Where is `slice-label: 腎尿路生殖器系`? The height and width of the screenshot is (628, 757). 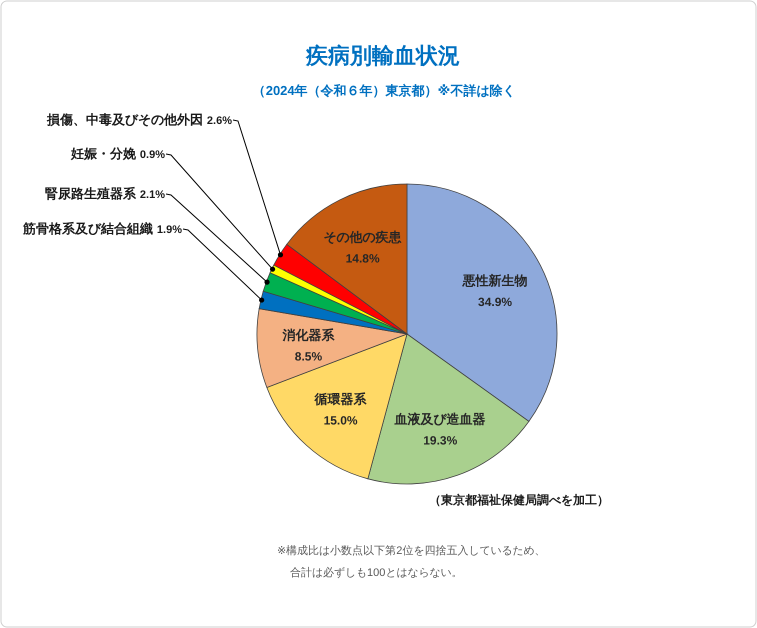
slice-label: 腎尿路生殖器系 is located at coordinates (90, 193).